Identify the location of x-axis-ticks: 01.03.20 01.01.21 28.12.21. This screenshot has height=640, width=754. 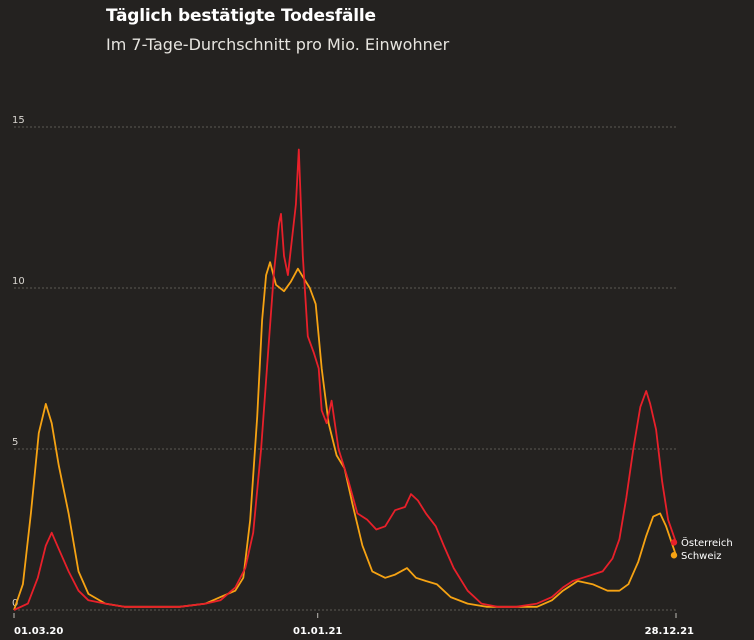
(353, 625).